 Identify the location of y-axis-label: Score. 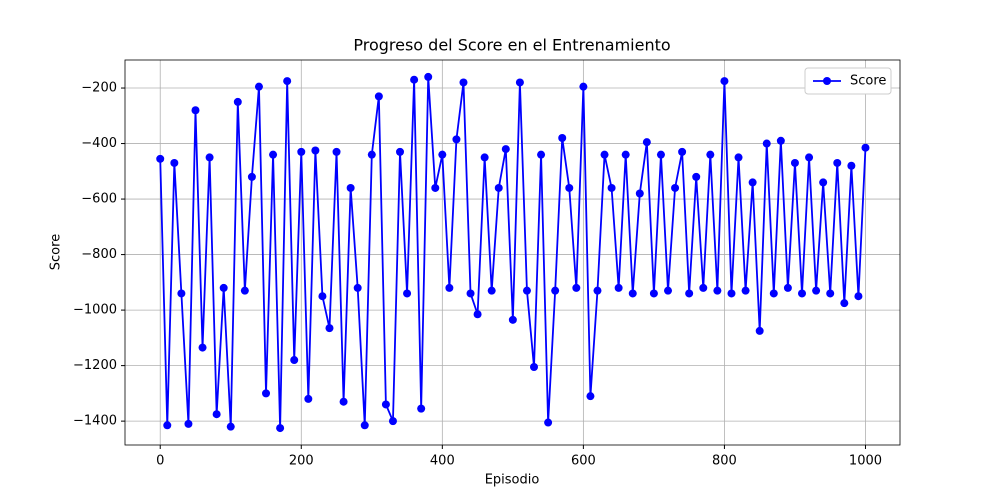
(56, 252).